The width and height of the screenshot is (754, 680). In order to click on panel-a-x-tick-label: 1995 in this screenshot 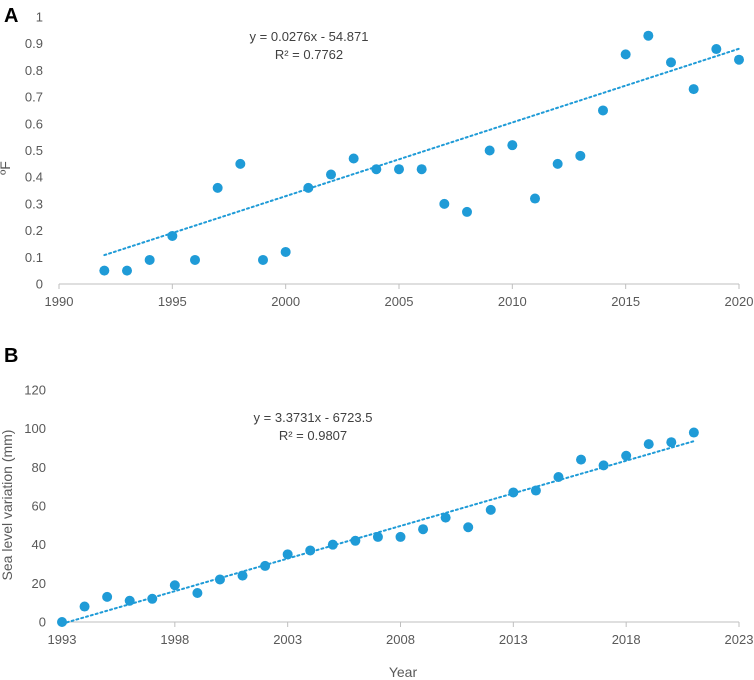, I will do `click(172, 301)`.